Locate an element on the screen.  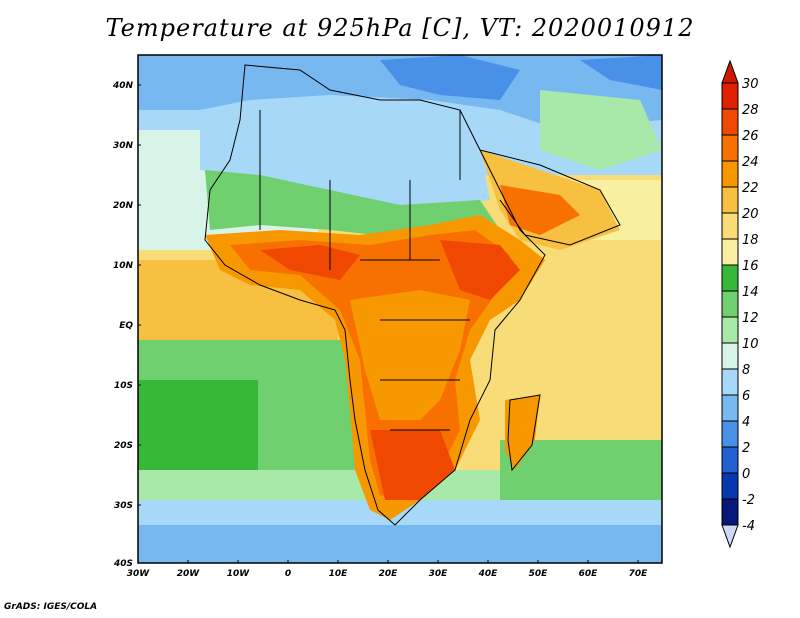
longitude-axis: 30W 20W 10W 0 10E 20E 30E 40E 50E 60E 70E is located at coordinates (387, 569).